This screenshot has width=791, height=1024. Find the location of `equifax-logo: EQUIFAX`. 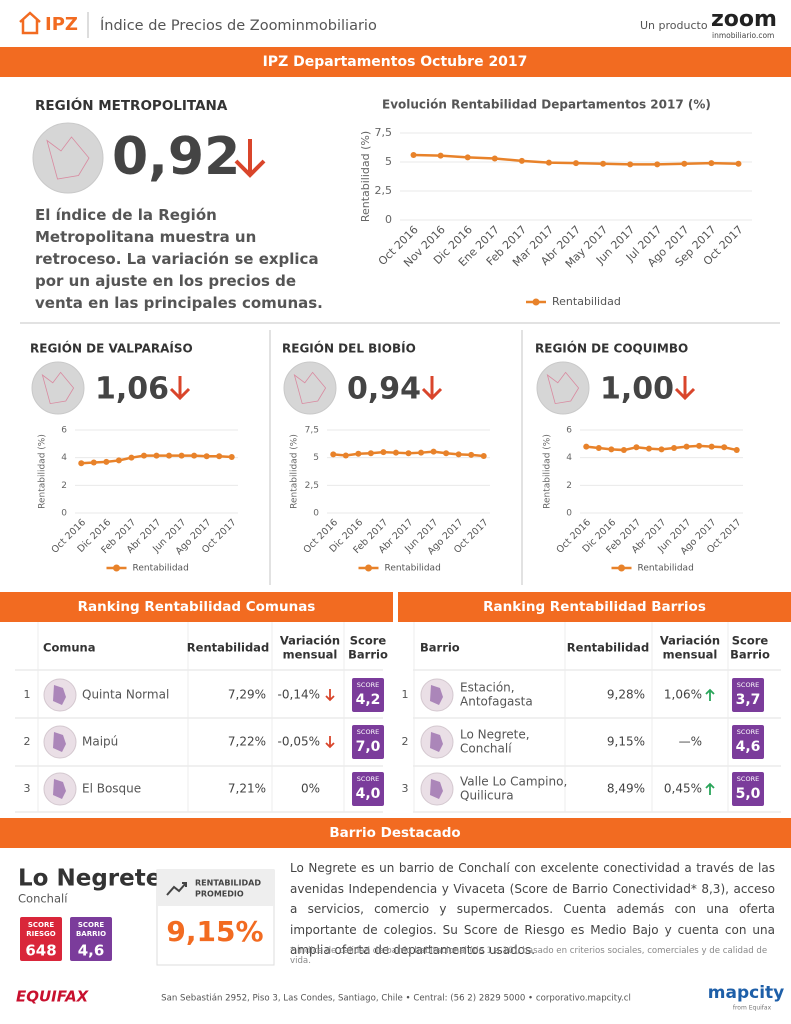

equifax-logo: EQUIFAX is located at coordinates (53, 997).